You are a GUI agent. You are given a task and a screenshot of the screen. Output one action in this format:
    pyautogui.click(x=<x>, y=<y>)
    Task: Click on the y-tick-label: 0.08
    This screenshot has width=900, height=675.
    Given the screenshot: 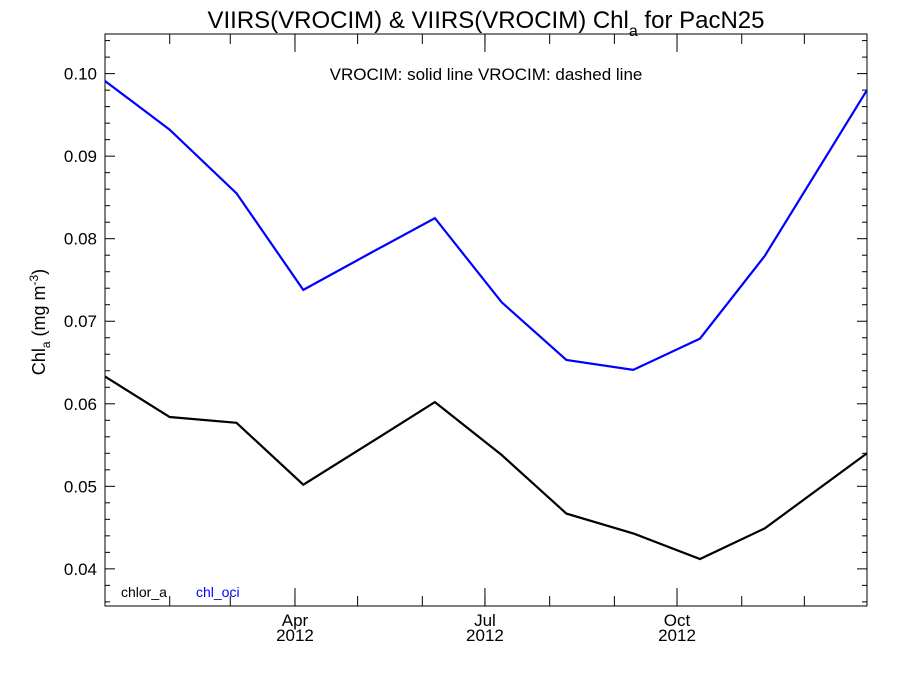 What is the action you would take?
    pyautogui.click(x=80, y=239)
    